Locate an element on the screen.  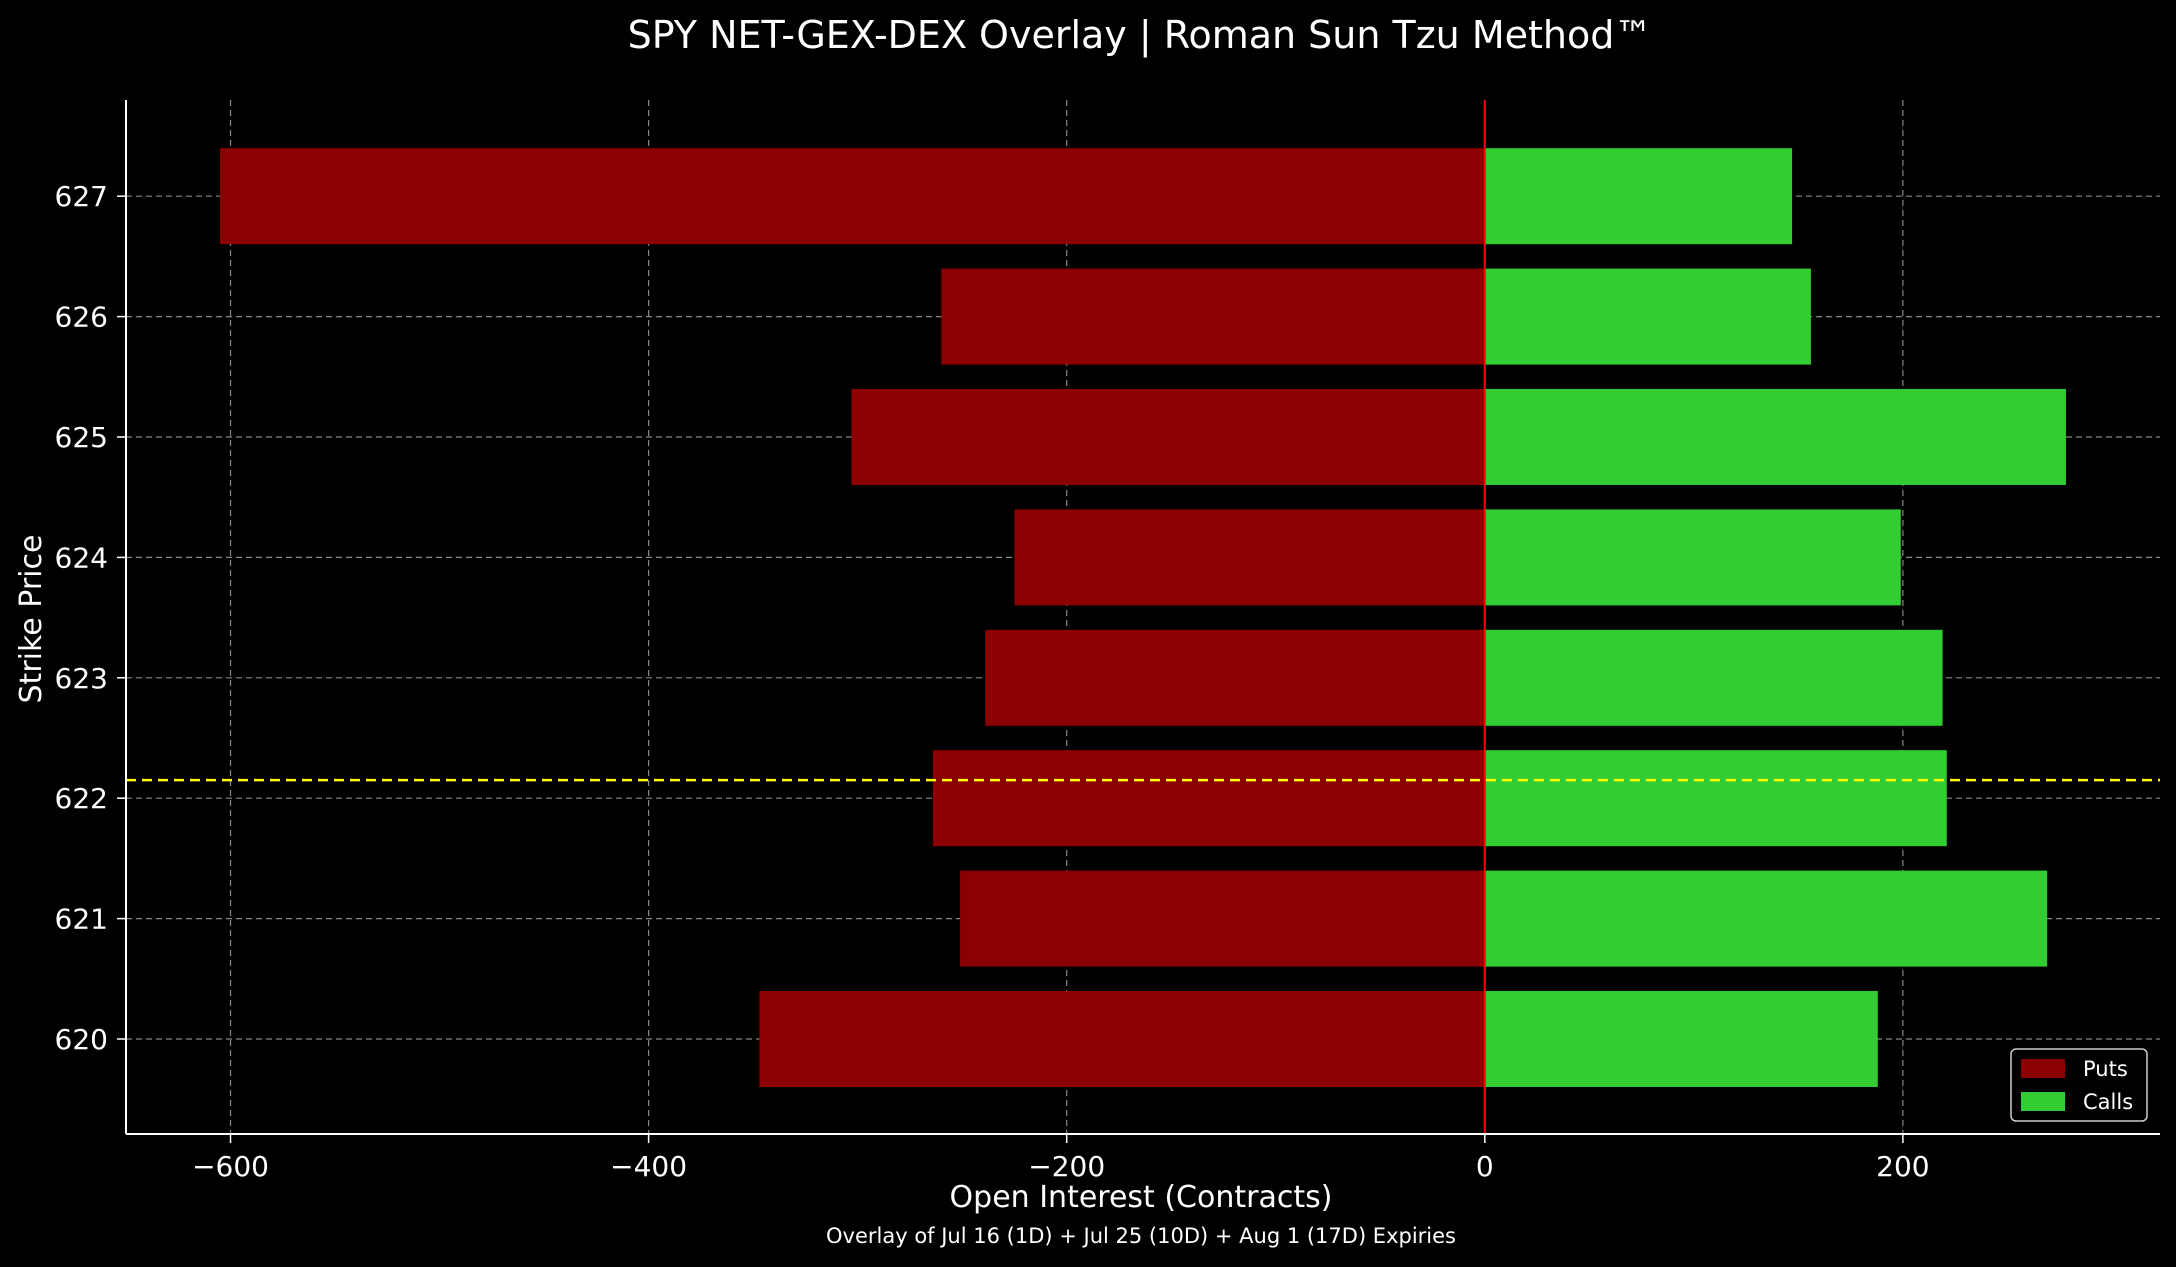
legend-swatch-calls is located at coordinates (2043, 1101).